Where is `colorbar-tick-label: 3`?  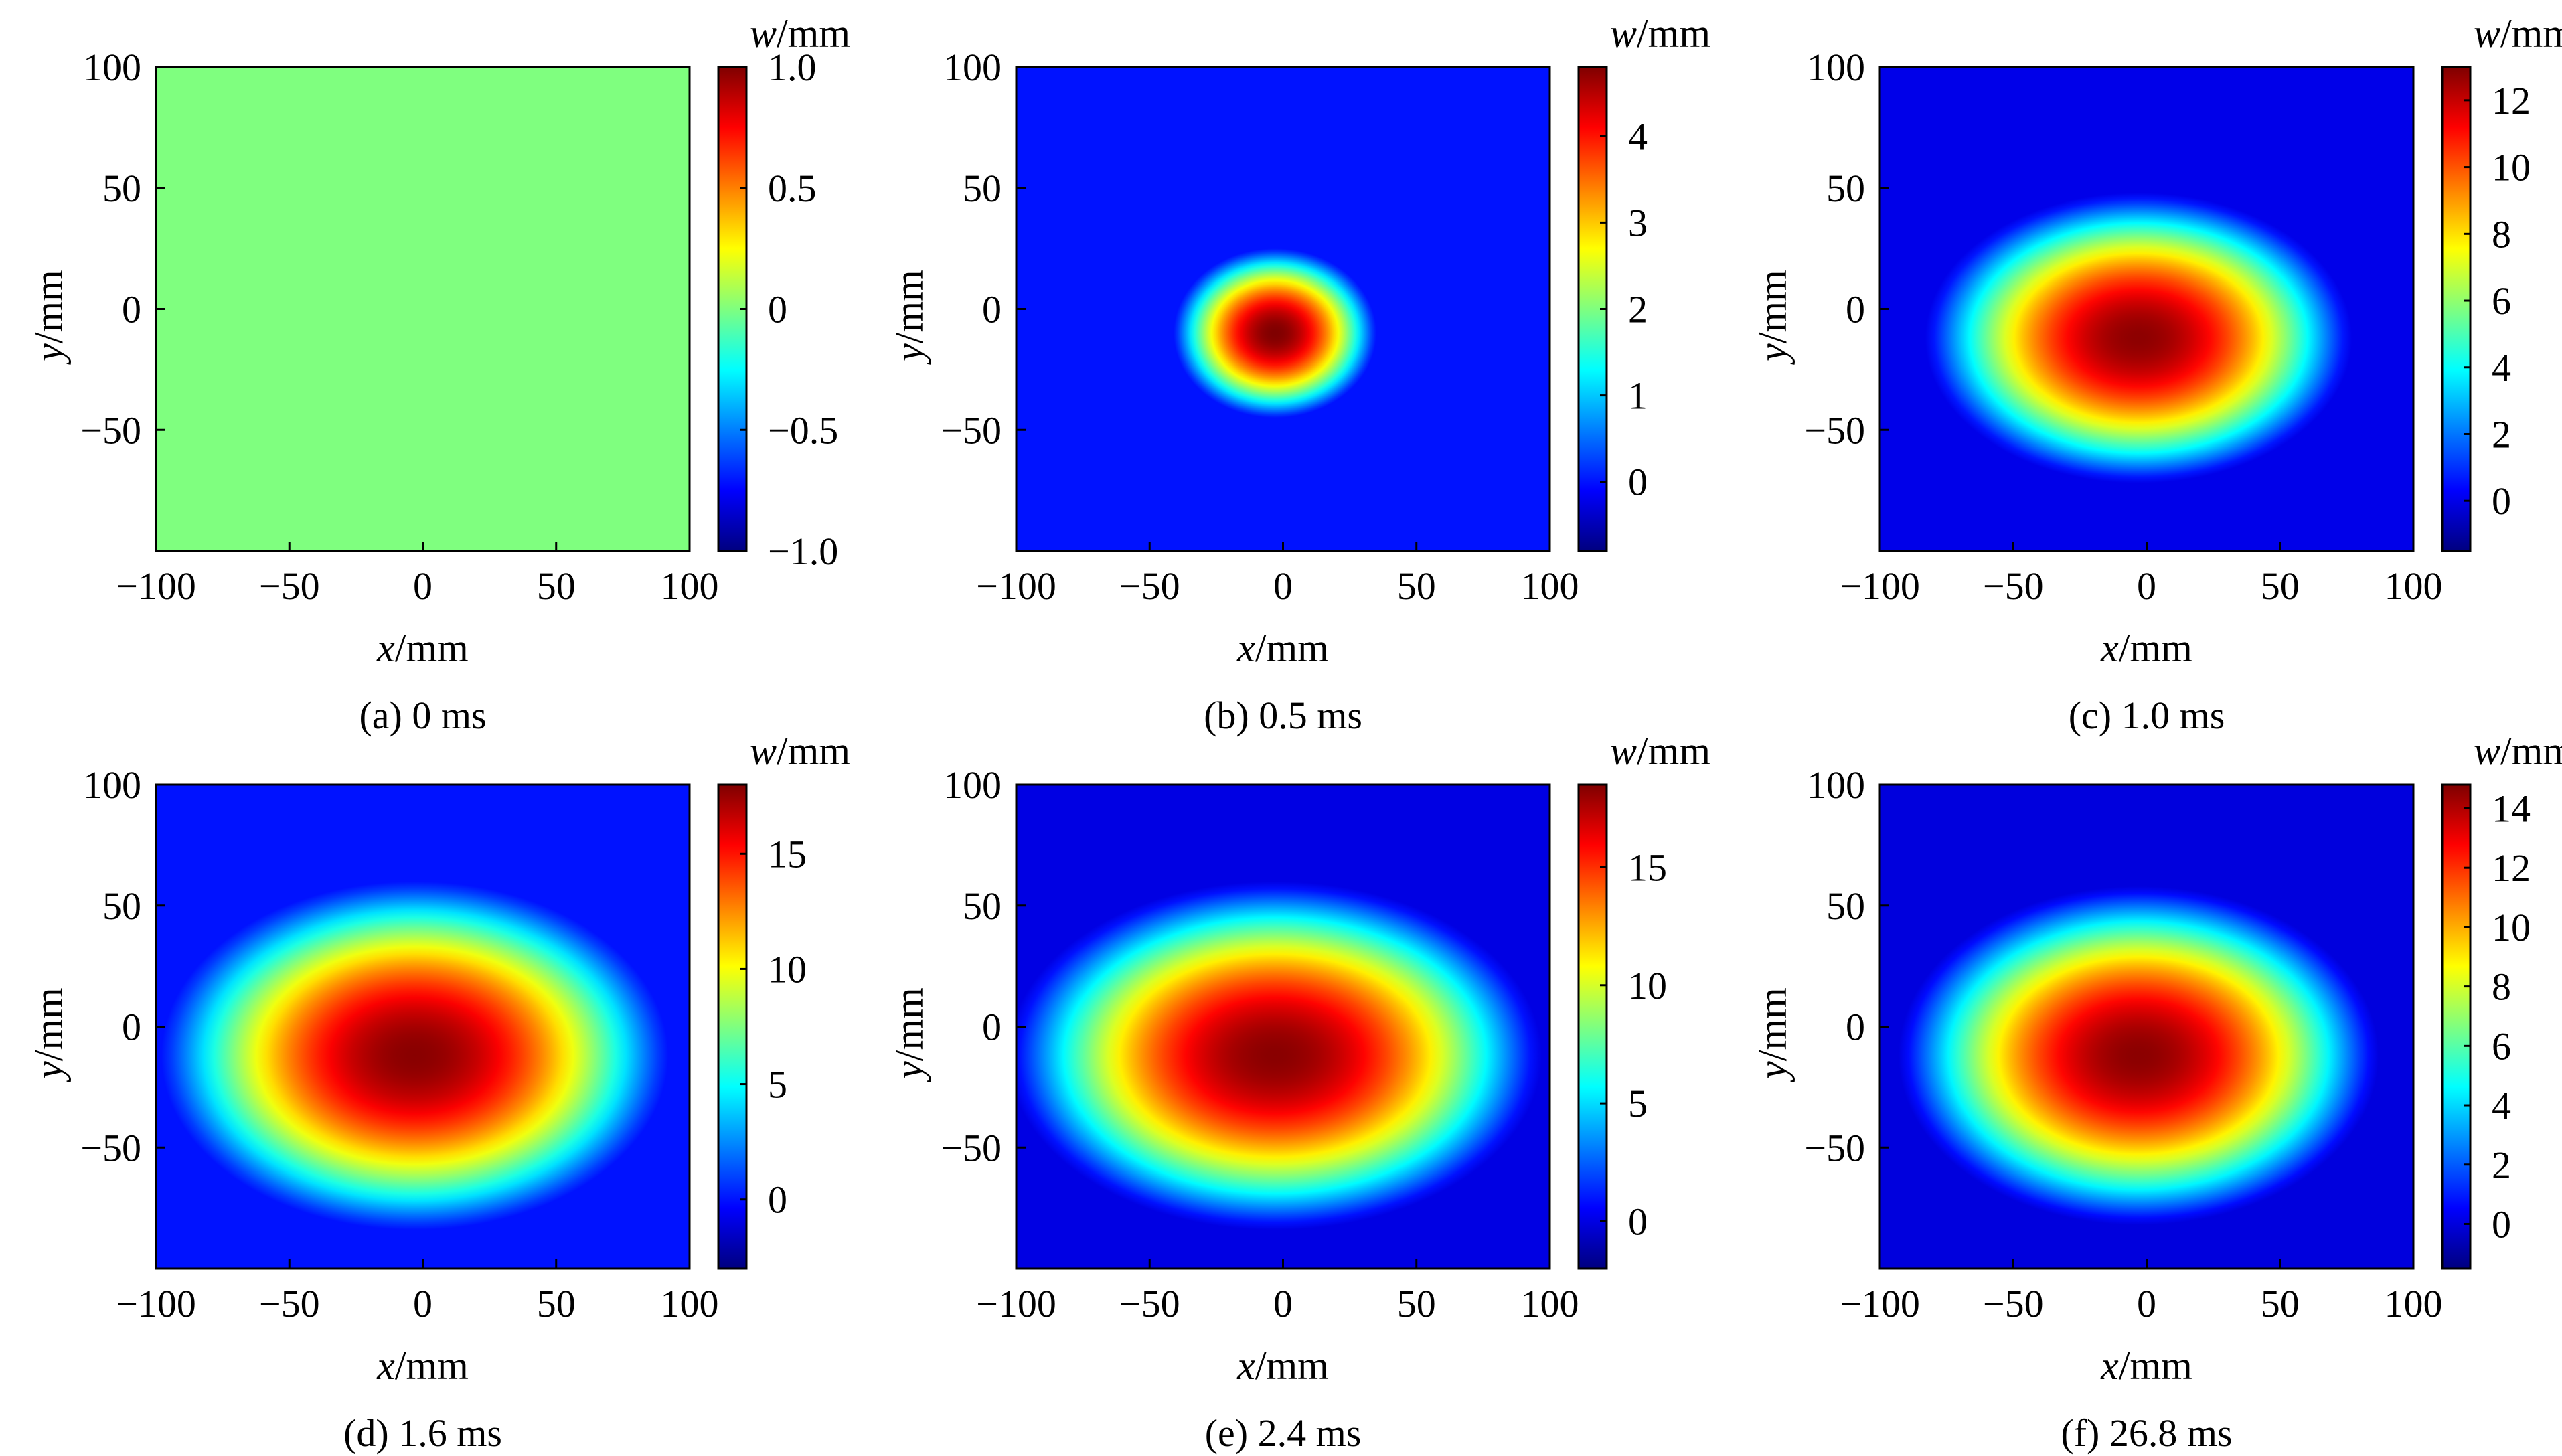
colorbar-tick-label: 3 is located at coordinates (1638, 222).